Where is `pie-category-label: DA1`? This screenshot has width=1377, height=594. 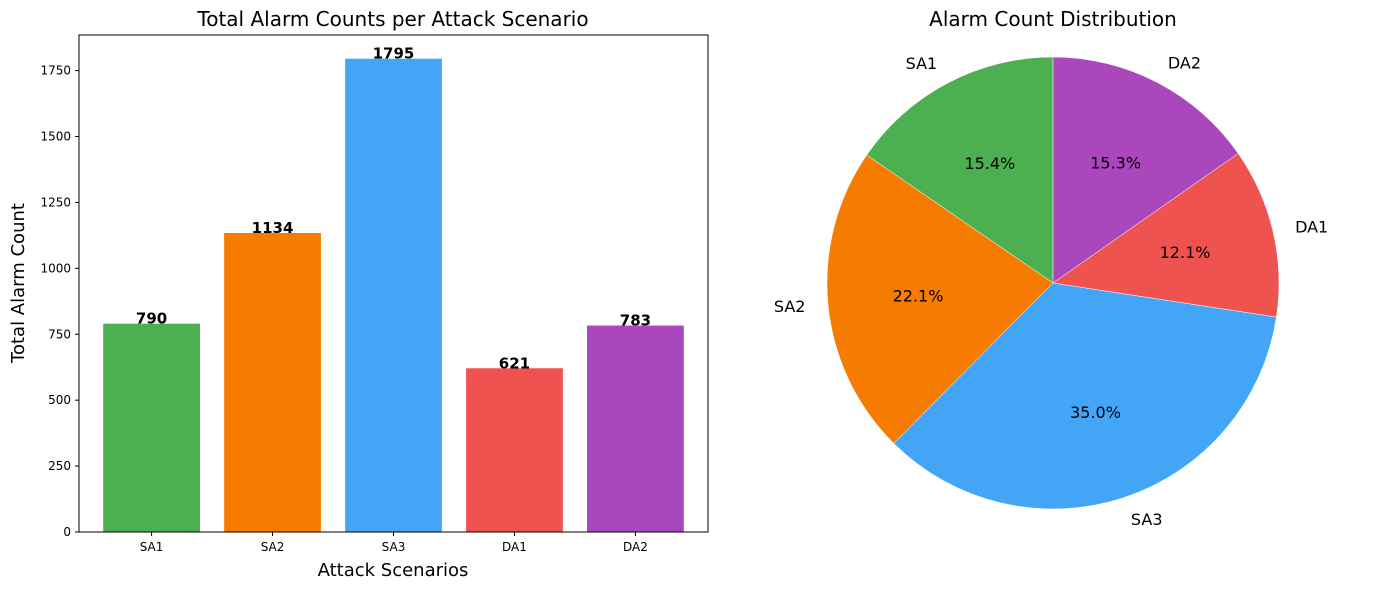
pie-category-label: DA1 is located at coordinates (1311, 226).